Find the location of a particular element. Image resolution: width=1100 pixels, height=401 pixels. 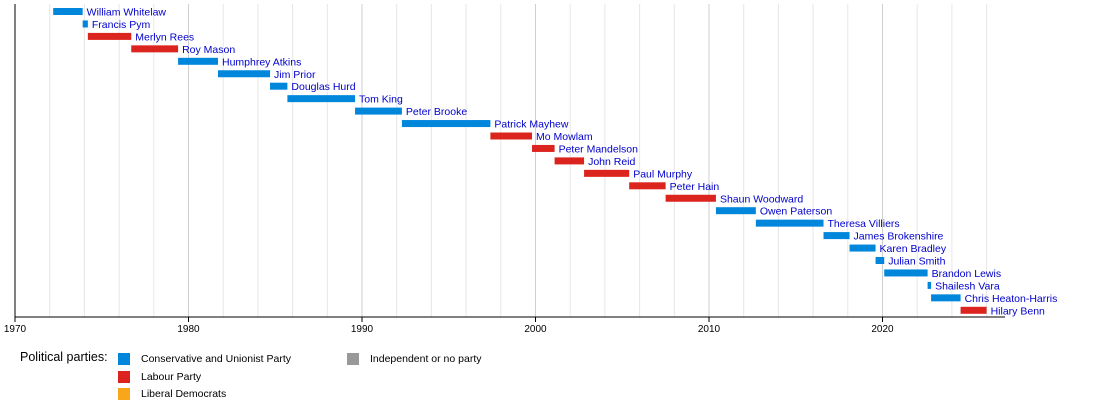

legend-item-lab: Labour Party is located at coordinates (159, 377).